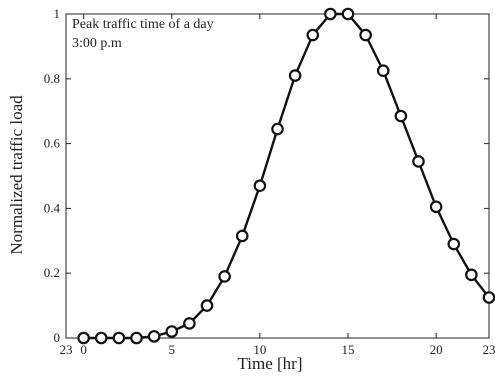 This screenshot has height=380, width=495. I want to click on y-tick-label: 0.2, so click(52, 272).